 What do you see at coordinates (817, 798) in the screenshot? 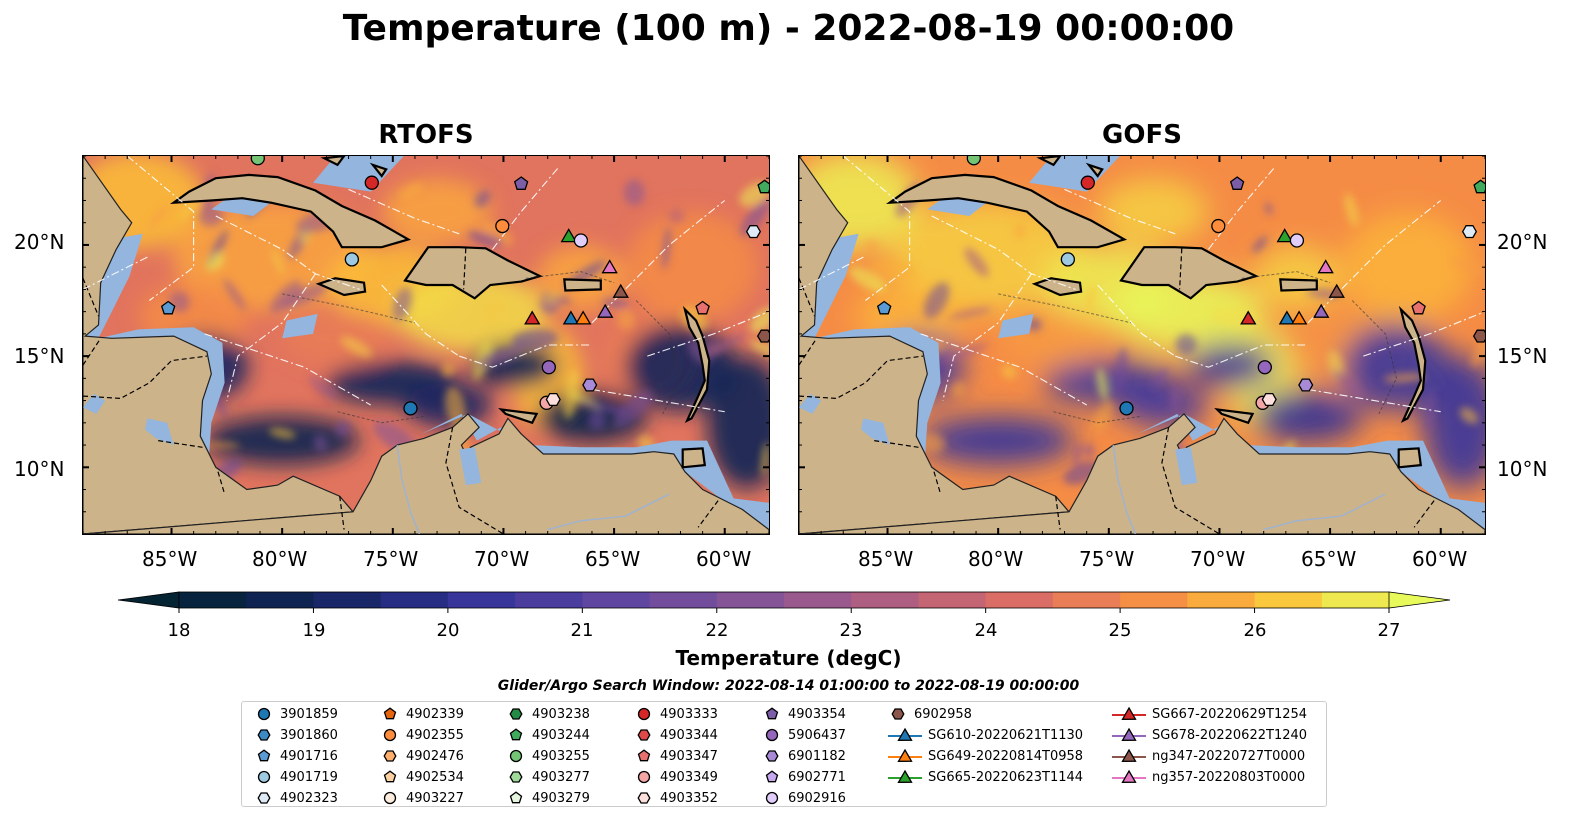
I see `legend-label: 6902916` at bounding box center [817, 798].